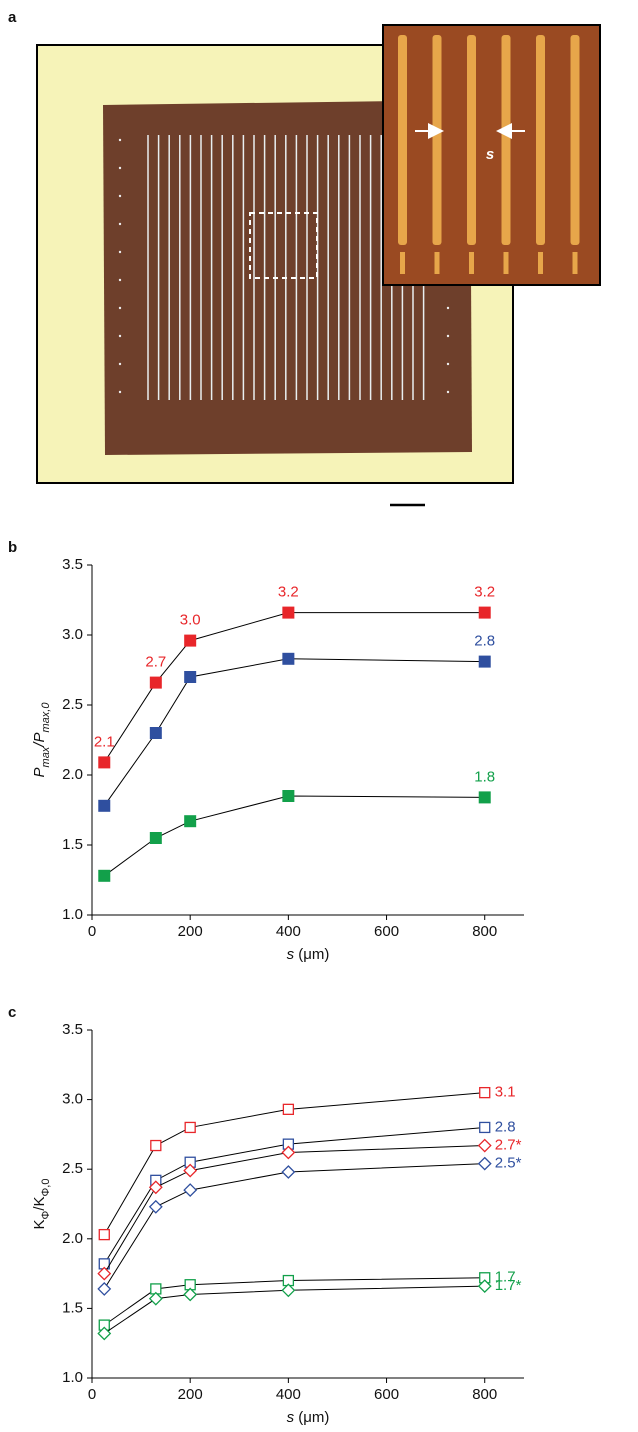 Image resolution: width=638 pixels, height=1432 pixels. I want to click on zoom-box, so click(283, 245).